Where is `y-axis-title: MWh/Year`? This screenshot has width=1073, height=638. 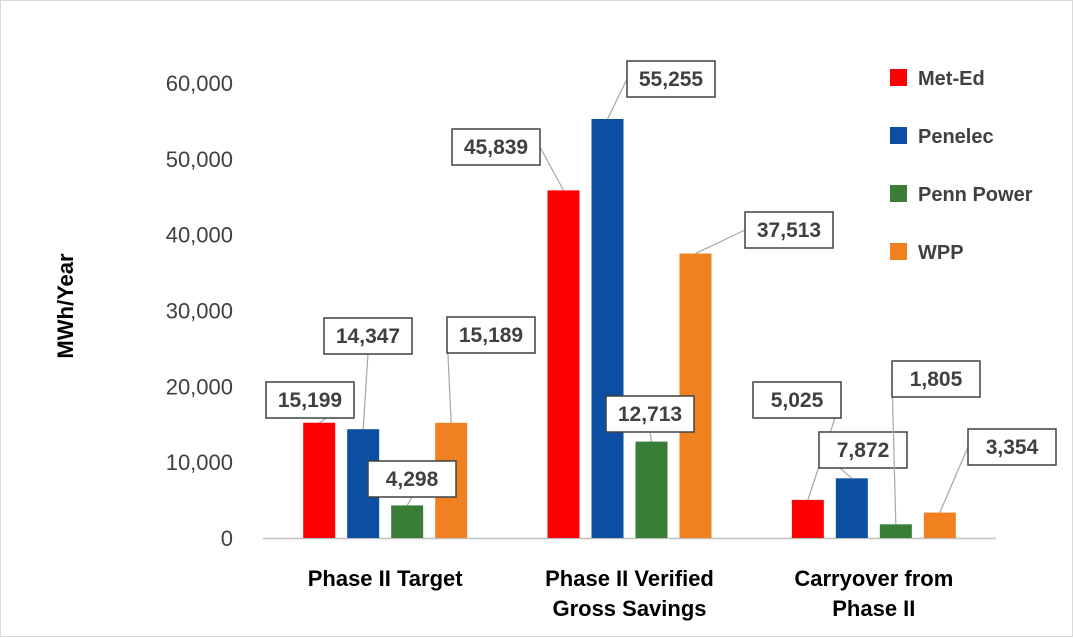 y-axis-title: MWh/Year is located at coordinates (65, 306).